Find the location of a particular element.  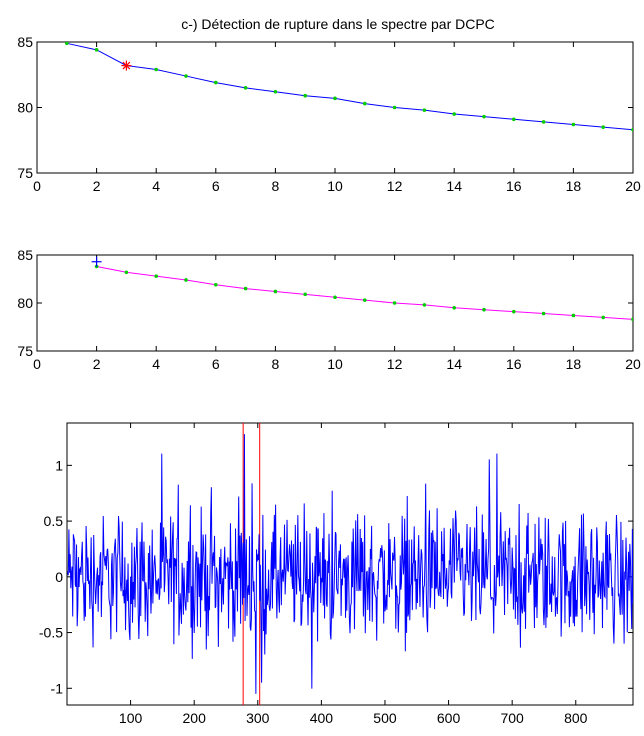

y-tick-label: 0 is located at coordinates (59, 577).